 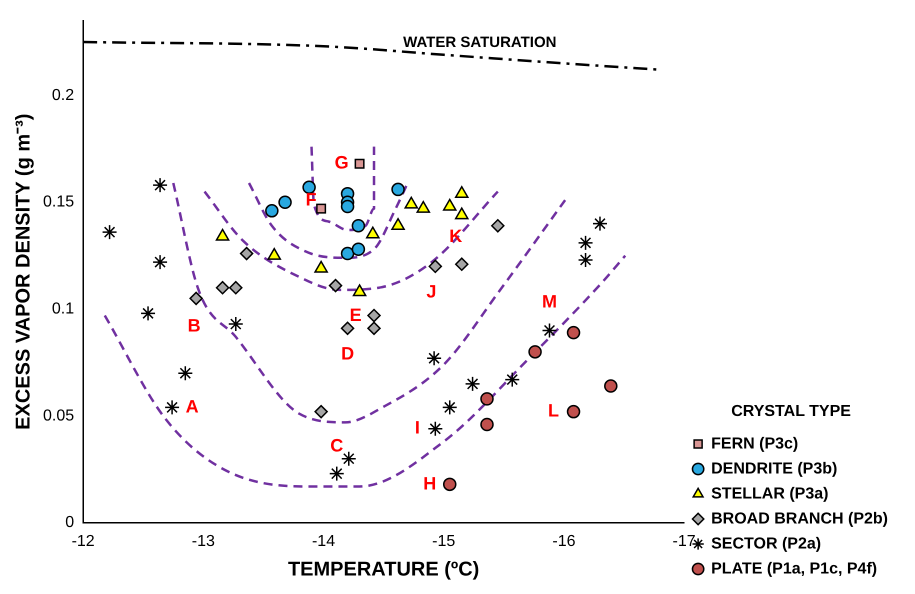 What do you see at coordinates (58, 415) in the screenshot?
I see `y-tick-label: 0.05` at bounding box center [58, 415].